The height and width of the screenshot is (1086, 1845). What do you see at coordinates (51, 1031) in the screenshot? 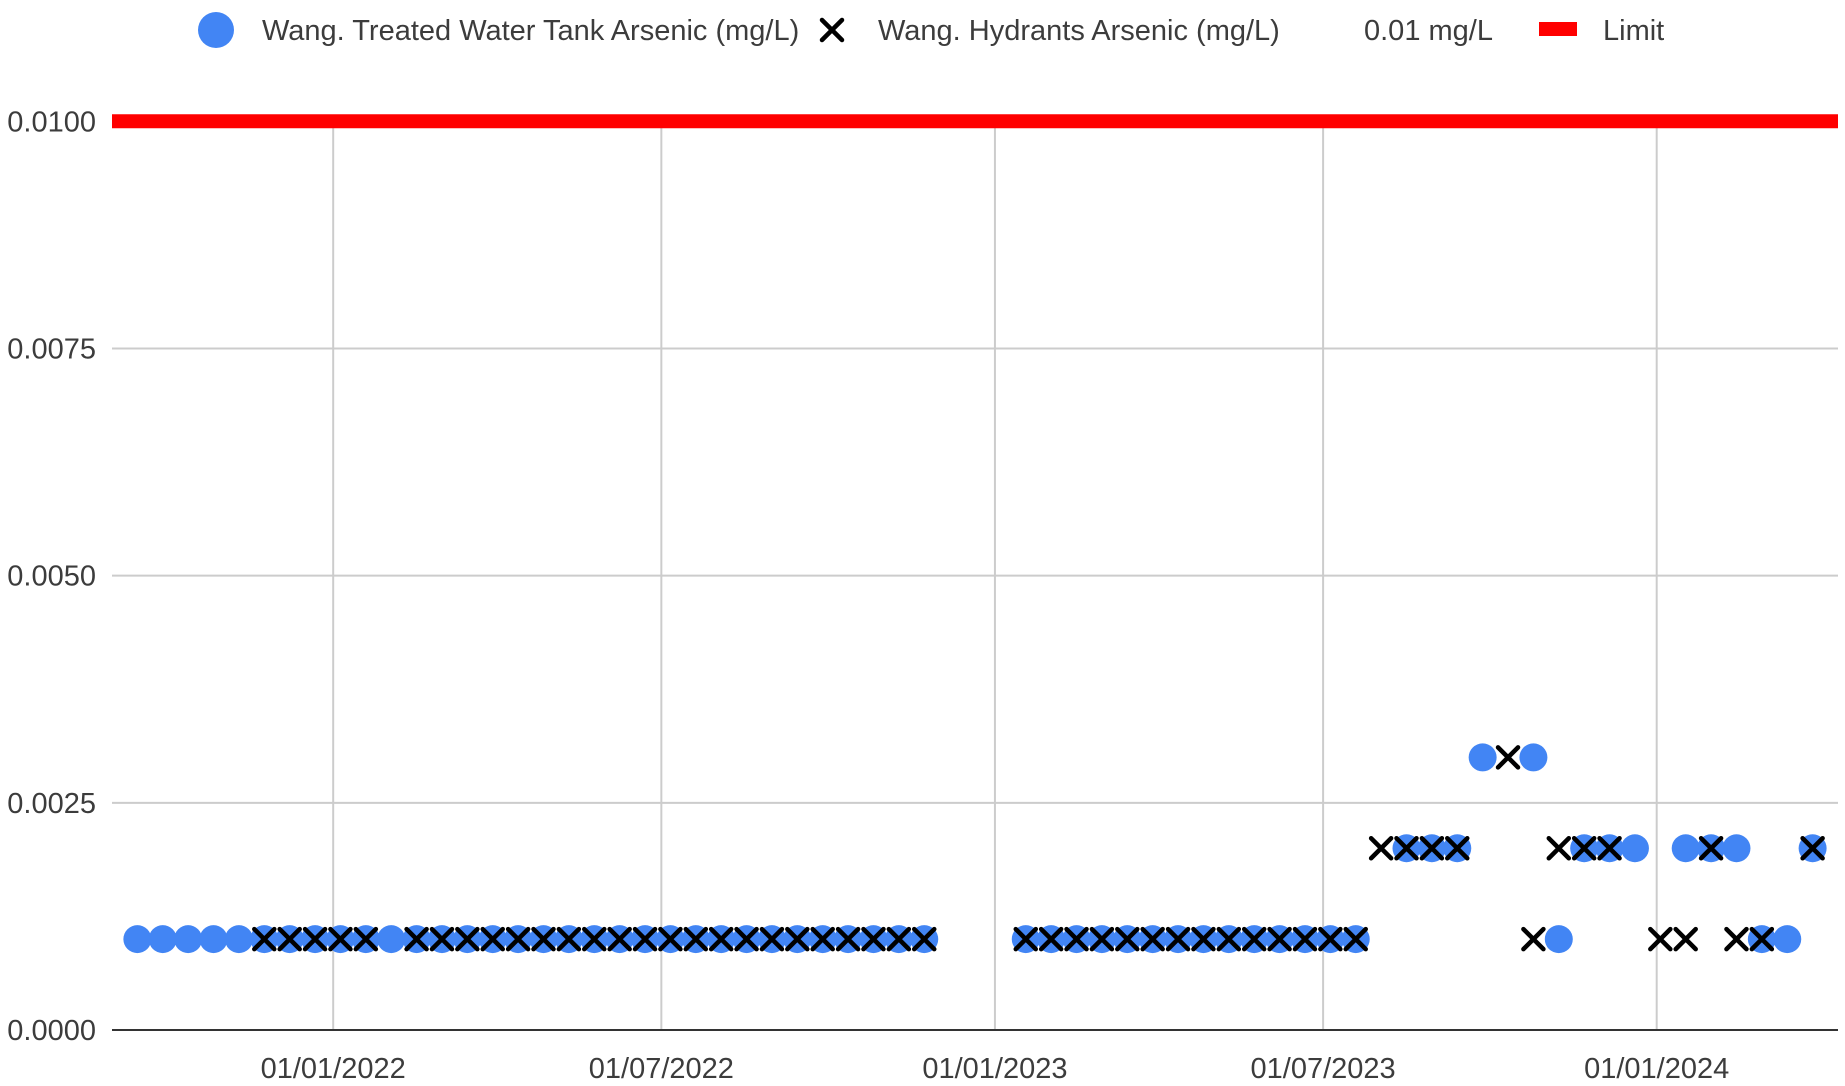
I see `y-tick-label: 0.0000` at bounding box center [51, 1031].